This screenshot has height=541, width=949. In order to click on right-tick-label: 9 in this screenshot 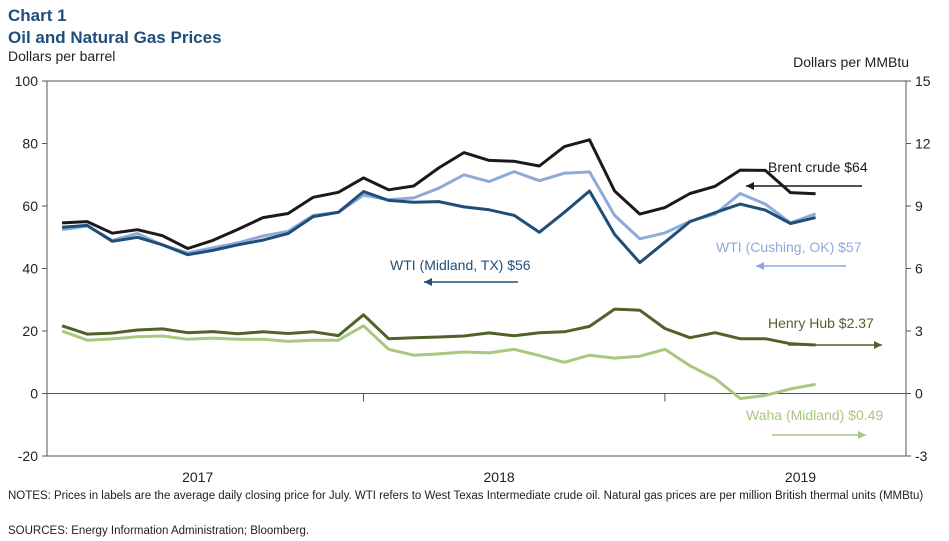, I will do `click(919, 206)`.